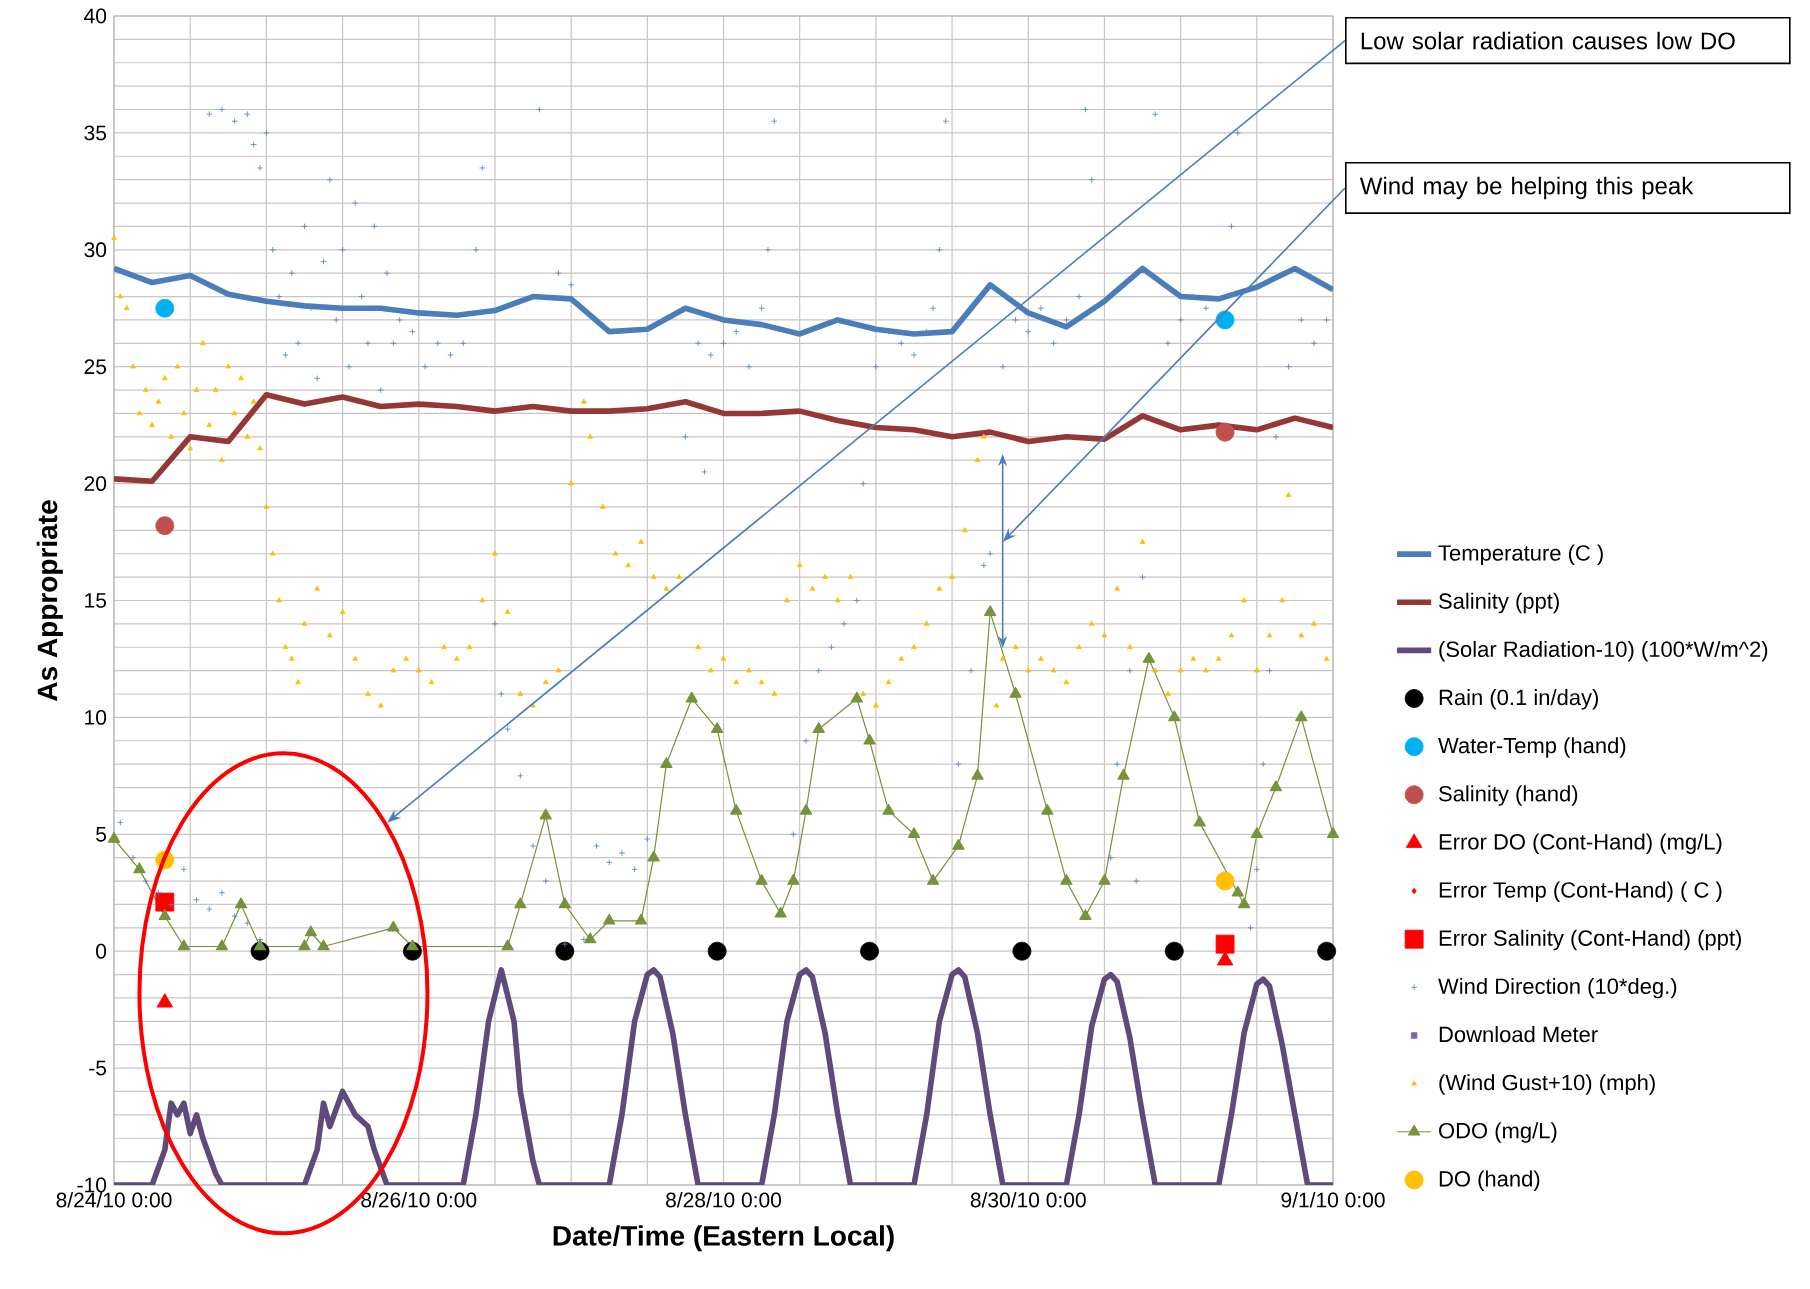 The width and height of the screenshot is (1810, 1289). Describe the element at coordinates (95, 484) in the screenshot. I see `y-tick-label: 20` at that location.